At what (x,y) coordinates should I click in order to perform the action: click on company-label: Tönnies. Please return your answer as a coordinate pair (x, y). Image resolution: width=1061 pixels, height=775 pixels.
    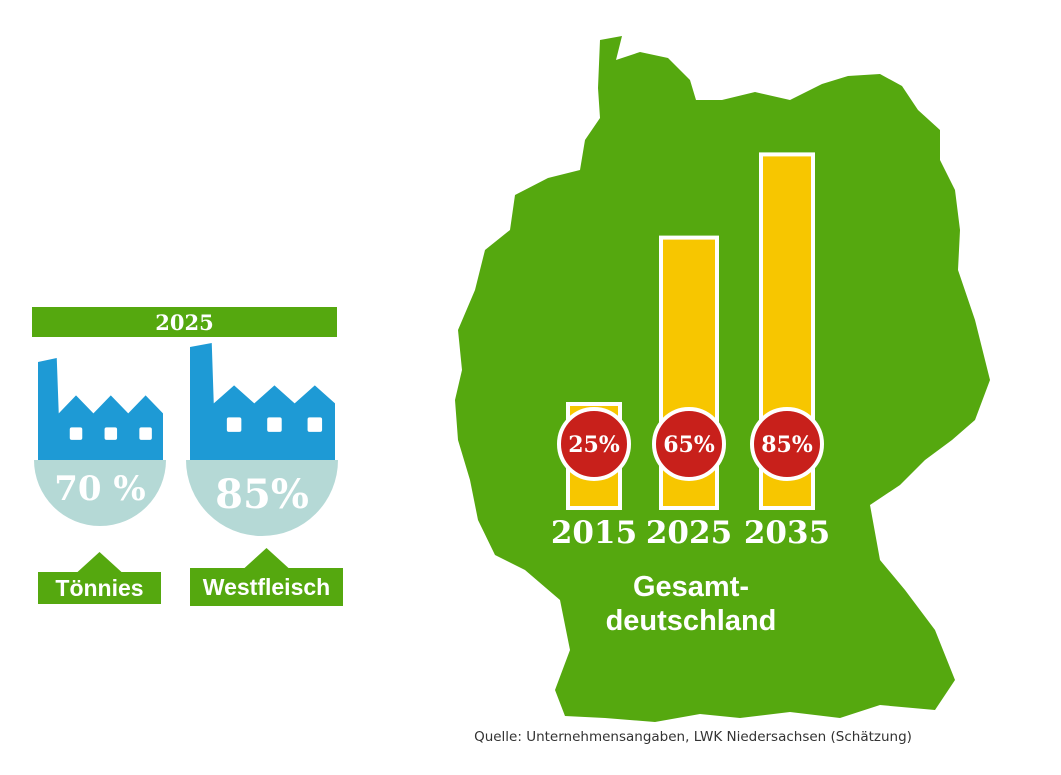
    Looking at the image, I should click on (99, 588).